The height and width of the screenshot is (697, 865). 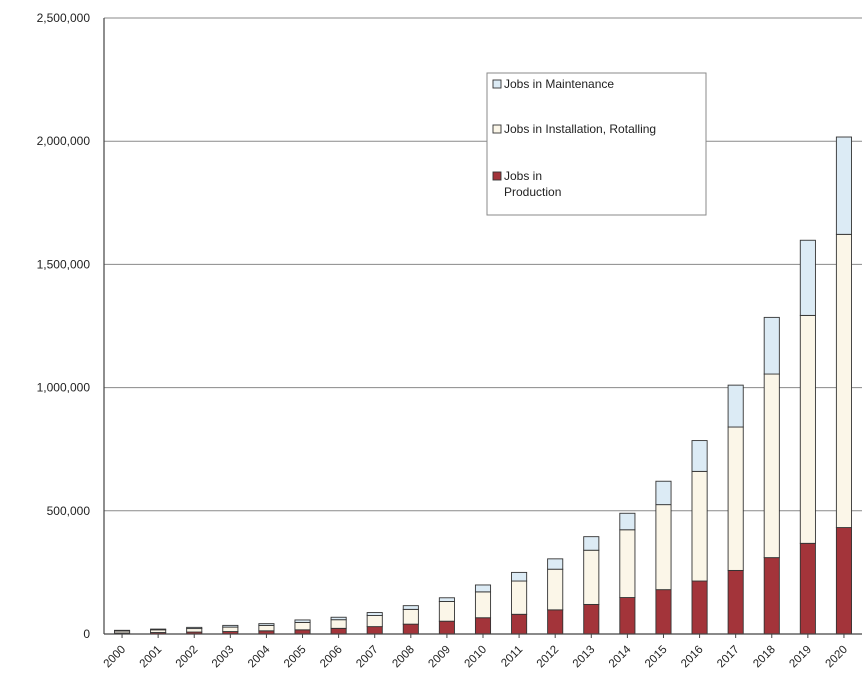 I want to click on x-tick-label: 2003, so click(x=223, y=657).